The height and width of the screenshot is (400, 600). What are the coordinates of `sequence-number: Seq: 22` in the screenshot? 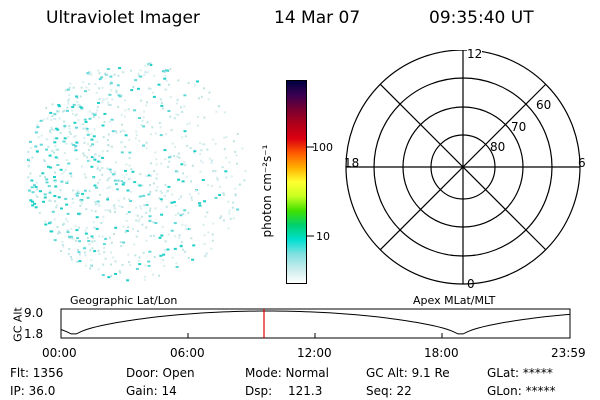 It's located at (389, 391).